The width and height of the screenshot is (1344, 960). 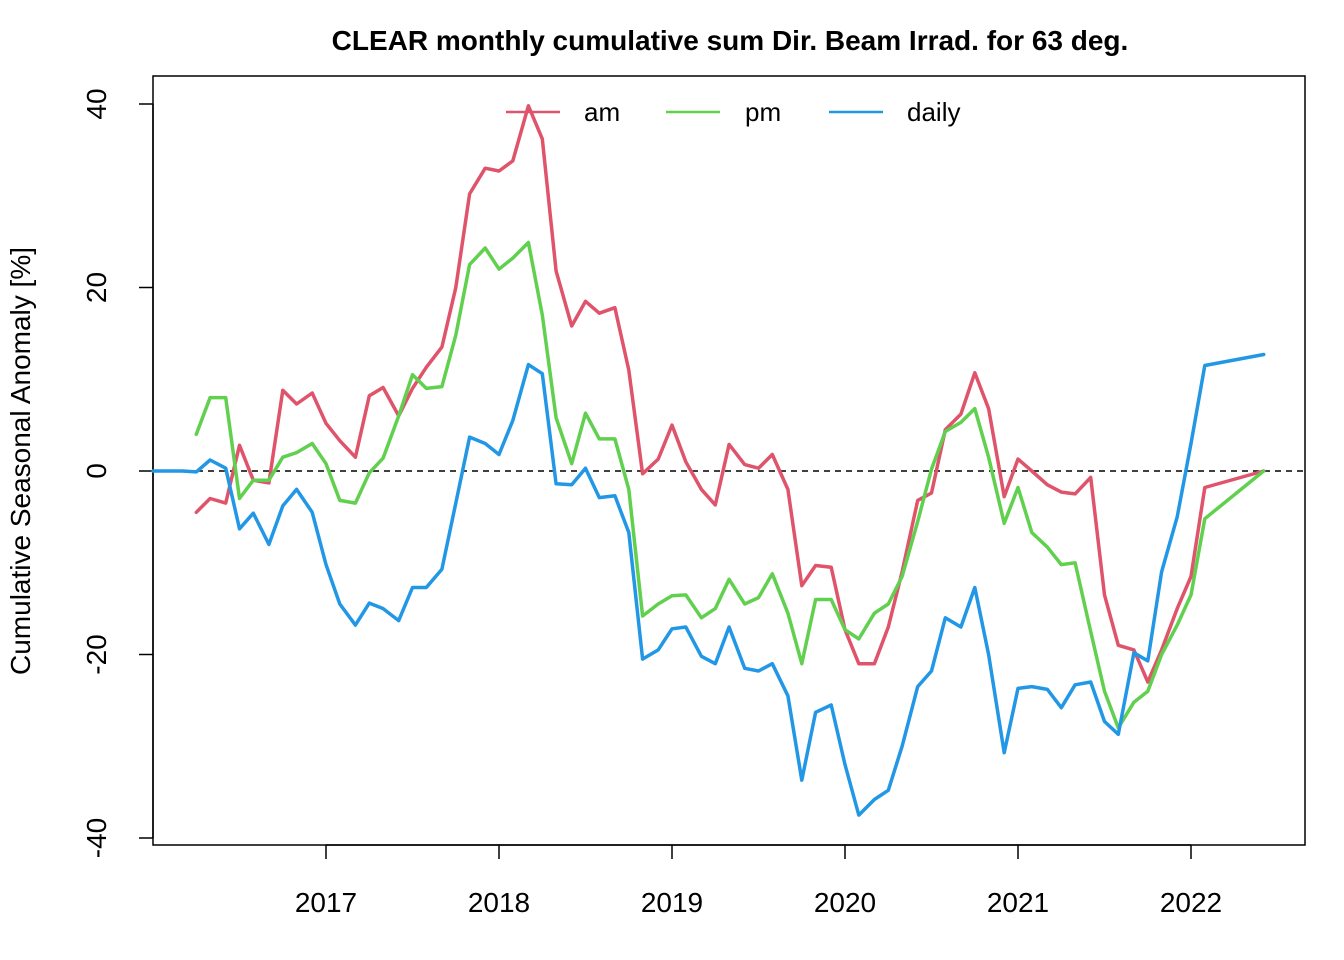 What do you see at coordinates (117, 473) in the screenshot?
I see `y-axis: -40 -20 0 20 40` at bounding box center [117, 473].